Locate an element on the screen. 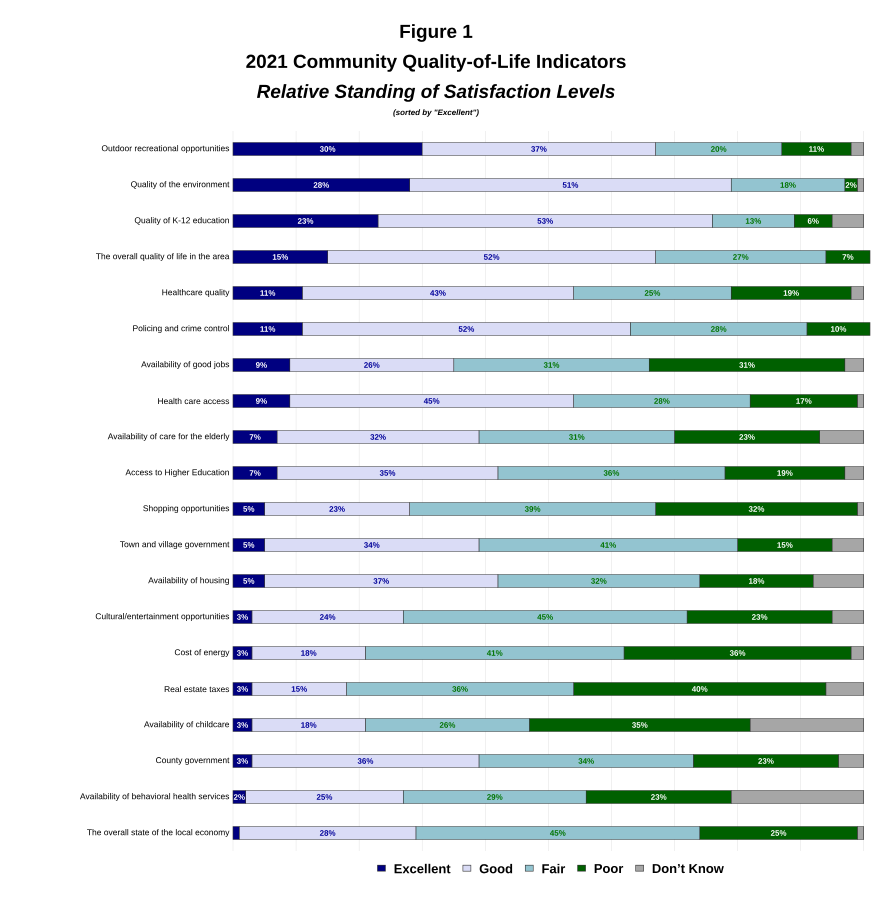 The image size is (872, 903). legend-label: Excellent is located at coordinates (422, 869).